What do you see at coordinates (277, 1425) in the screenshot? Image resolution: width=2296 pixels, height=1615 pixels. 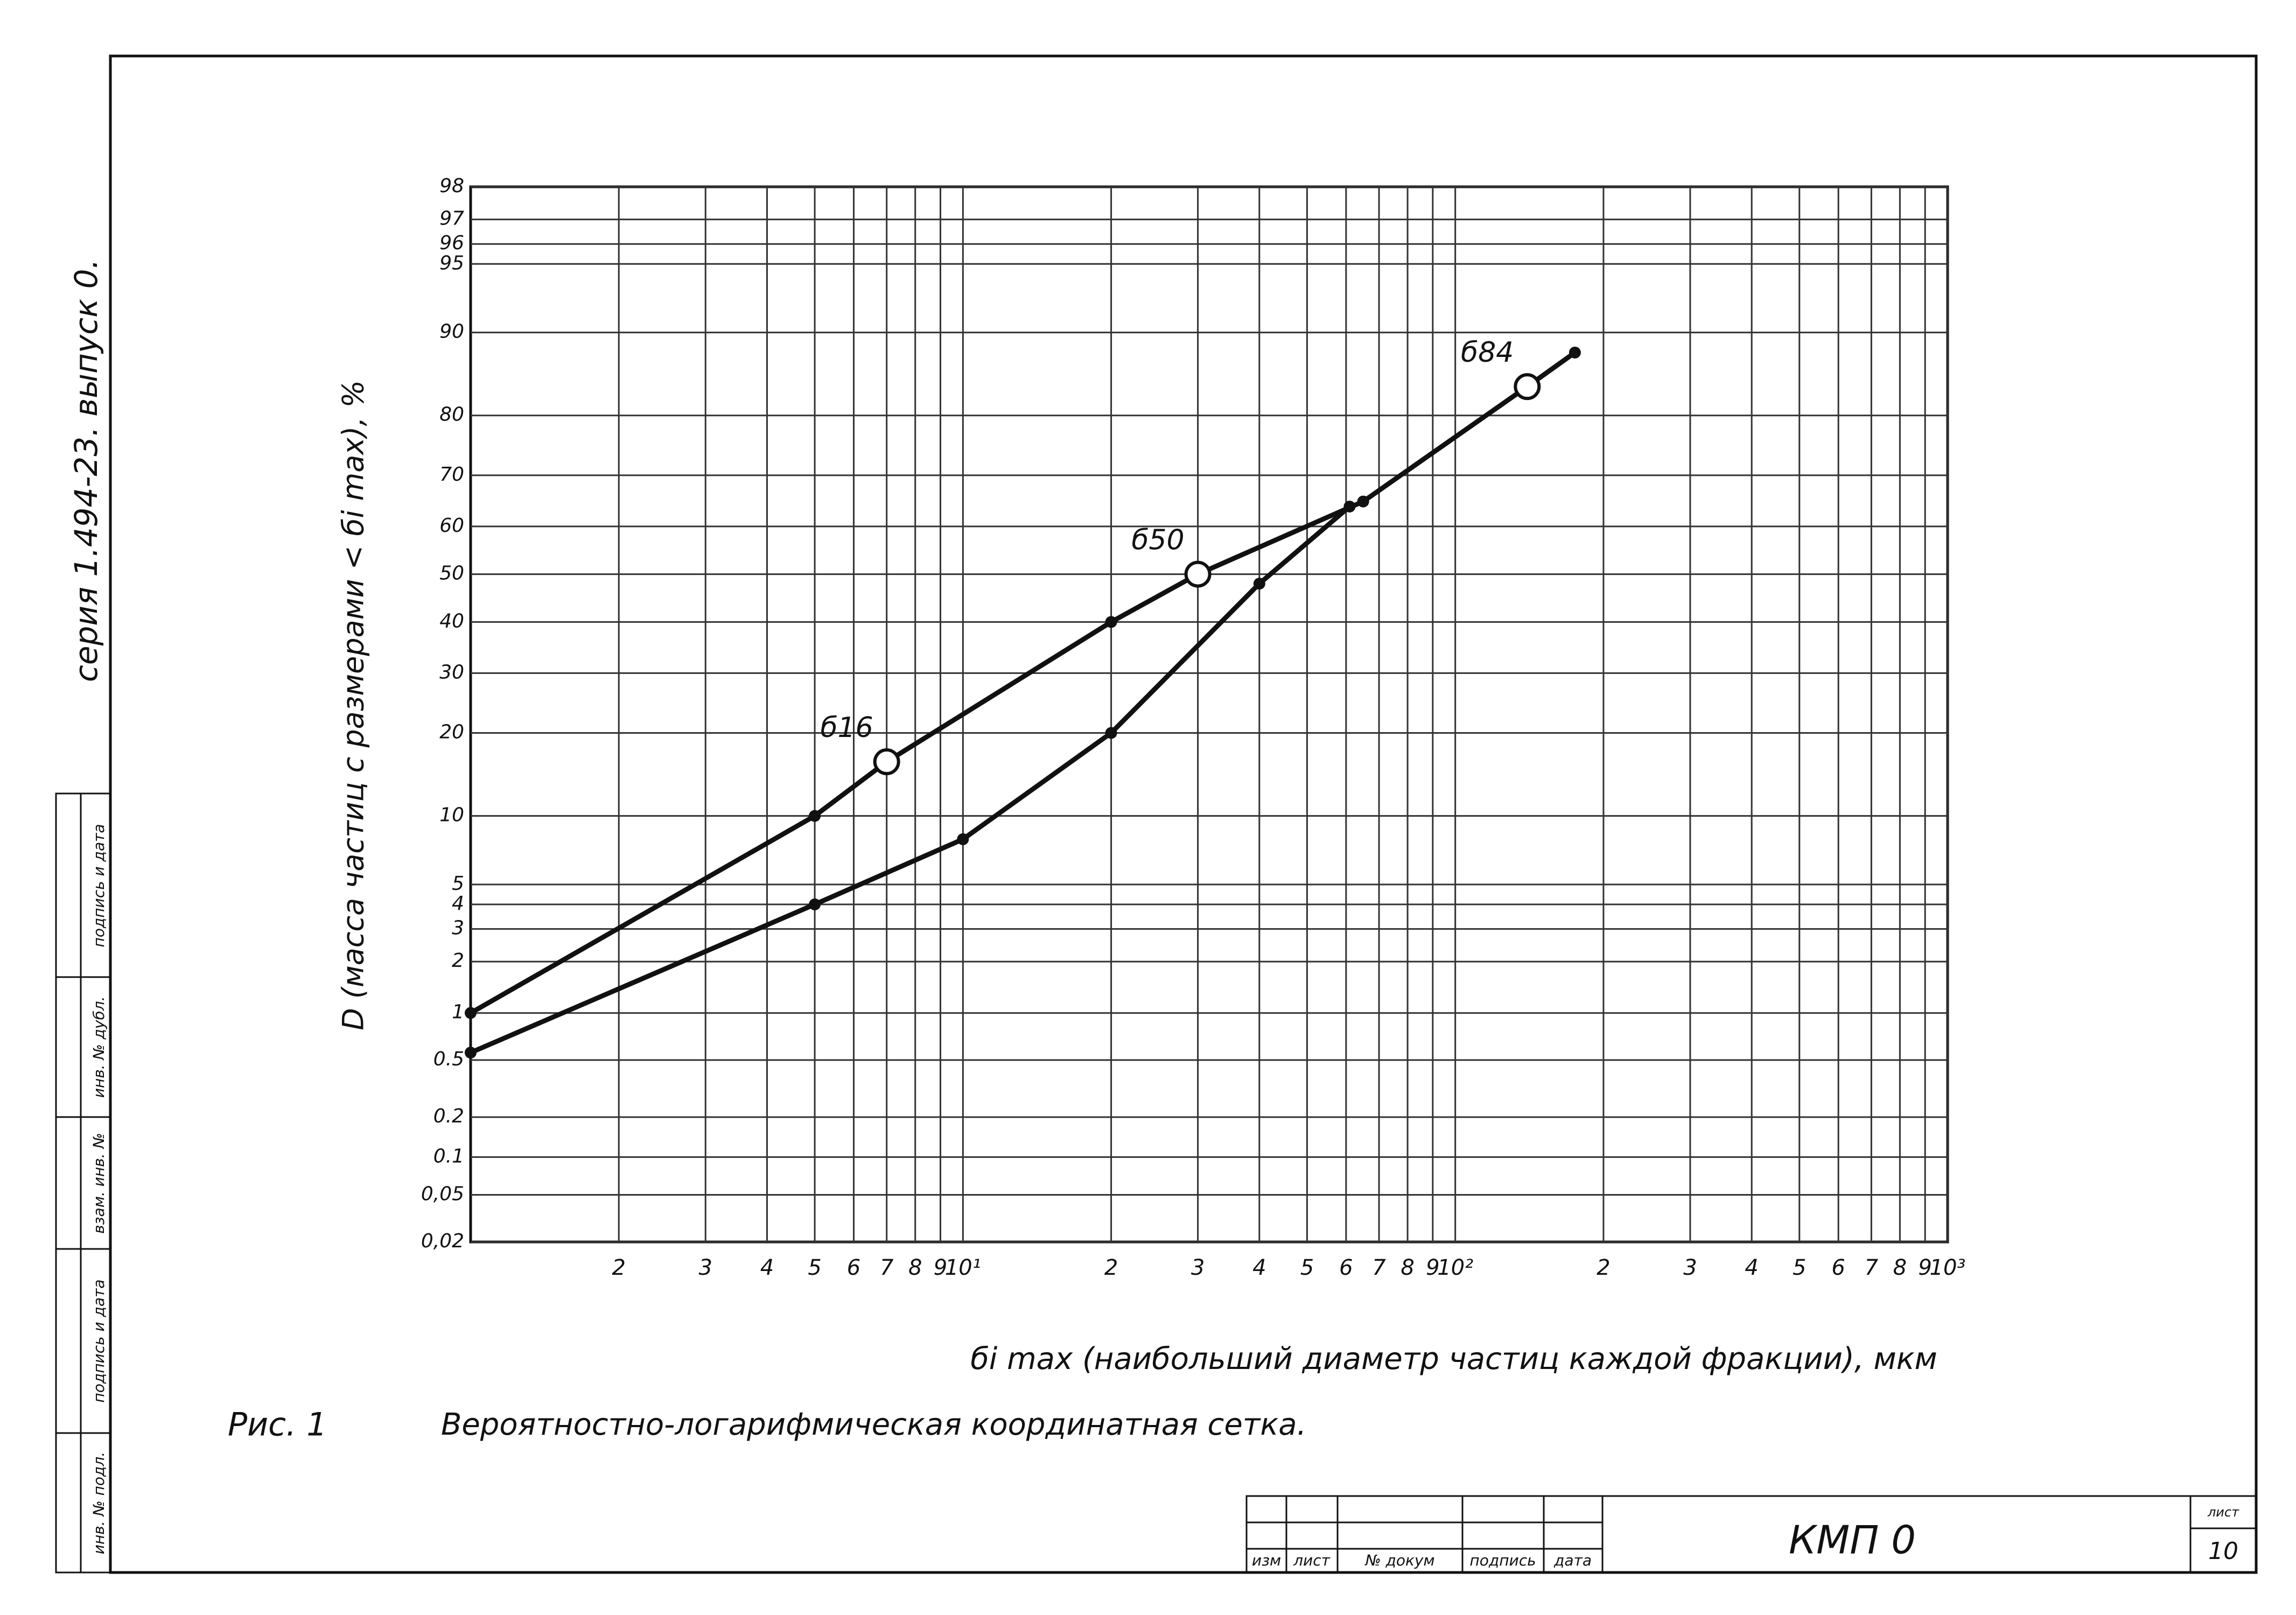 I see `figure-number: Рис. 1` at bounding box center [277, 1425].